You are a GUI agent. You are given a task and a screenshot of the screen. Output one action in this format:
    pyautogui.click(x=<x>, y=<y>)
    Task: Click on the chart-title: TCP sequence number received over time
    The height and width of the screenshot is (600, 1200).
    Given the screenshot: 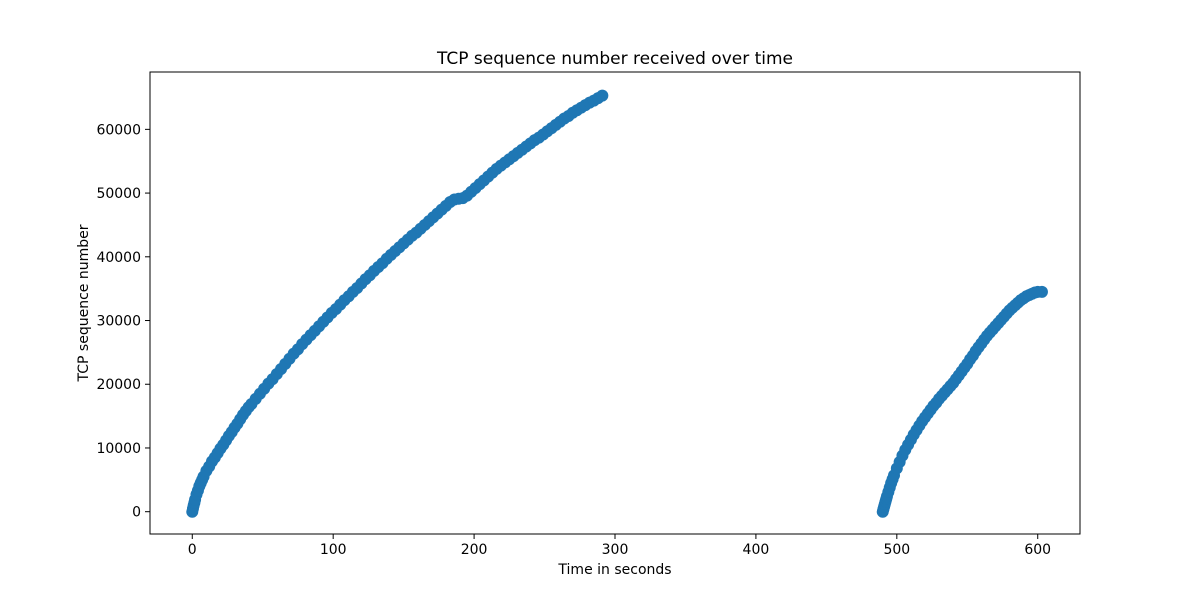 What is the action you would take?
    pyautogui.click(x=614, y=59)
    